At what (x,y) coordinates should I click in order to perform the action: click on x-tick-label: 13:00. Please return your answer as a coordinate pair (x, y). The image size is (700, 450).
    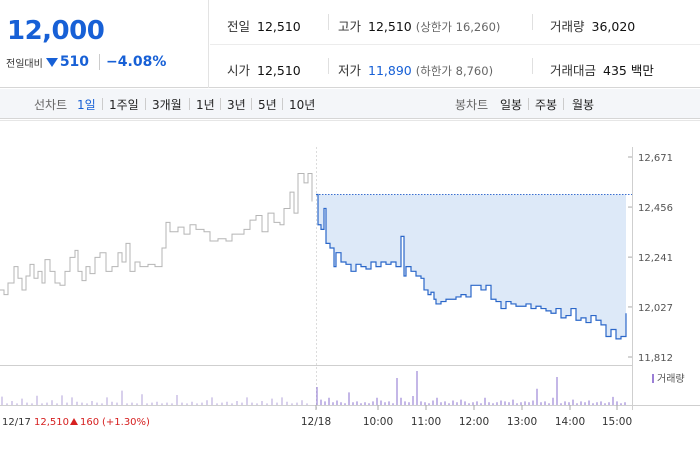
    Looking at the image, I should click on (522, 422).